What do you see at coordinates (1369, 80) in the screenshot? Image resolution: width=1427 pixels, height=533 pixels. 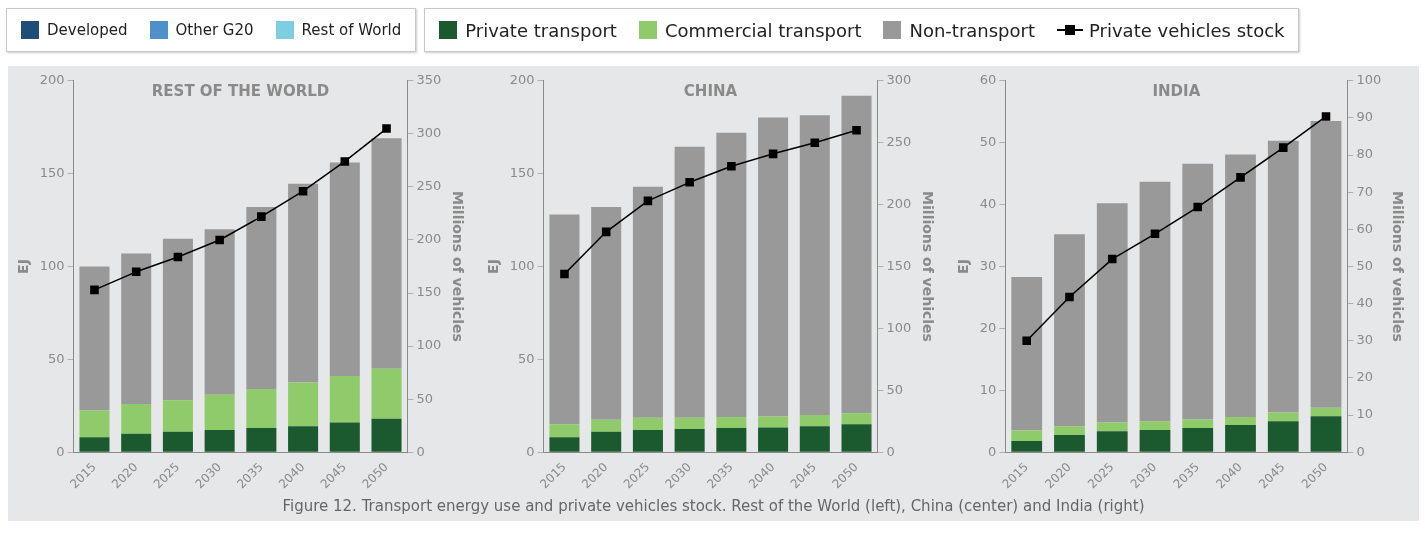 I see `y2-tick-label: 100` at bounding box center [1369, 80].